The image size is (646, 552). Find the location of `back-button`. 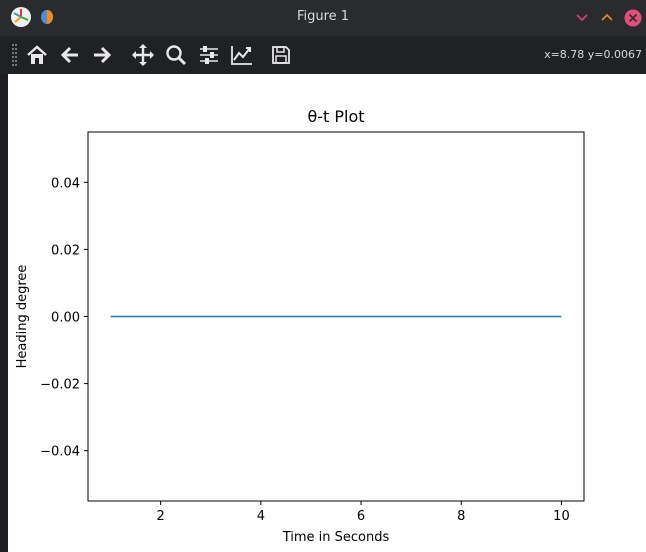

back-button is located at coordinates (70, 55).